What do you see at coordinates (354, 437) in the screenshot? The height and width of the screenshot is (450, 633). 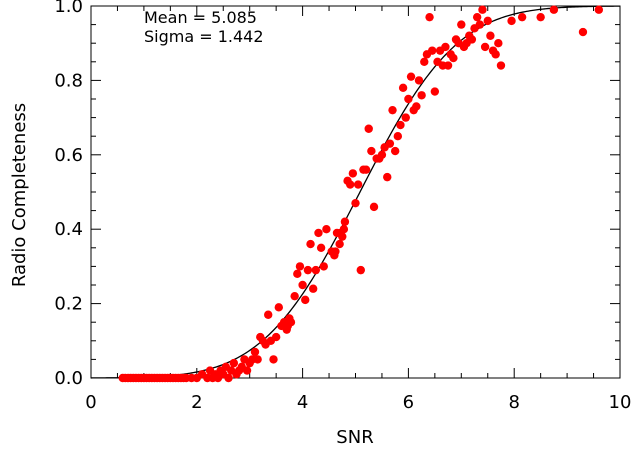 I see `x-axis-label: SNR` at bounding box center [354, 437].